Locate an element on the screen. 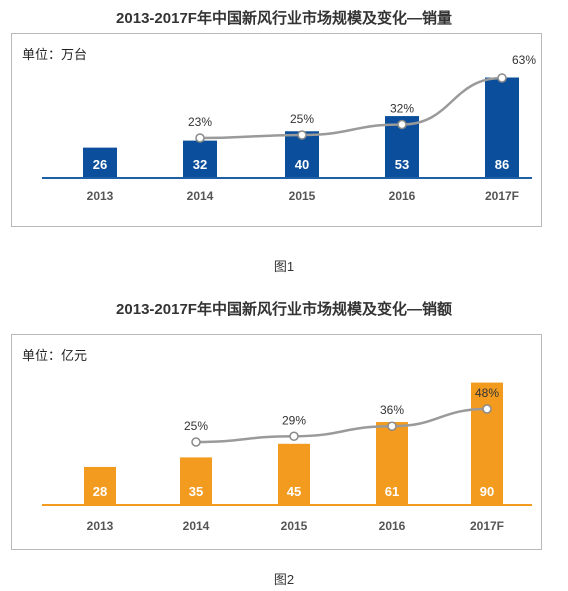 The height and width of the screenshot is (591, 568). growth-label: 29% is located at coordinates (294, 420).